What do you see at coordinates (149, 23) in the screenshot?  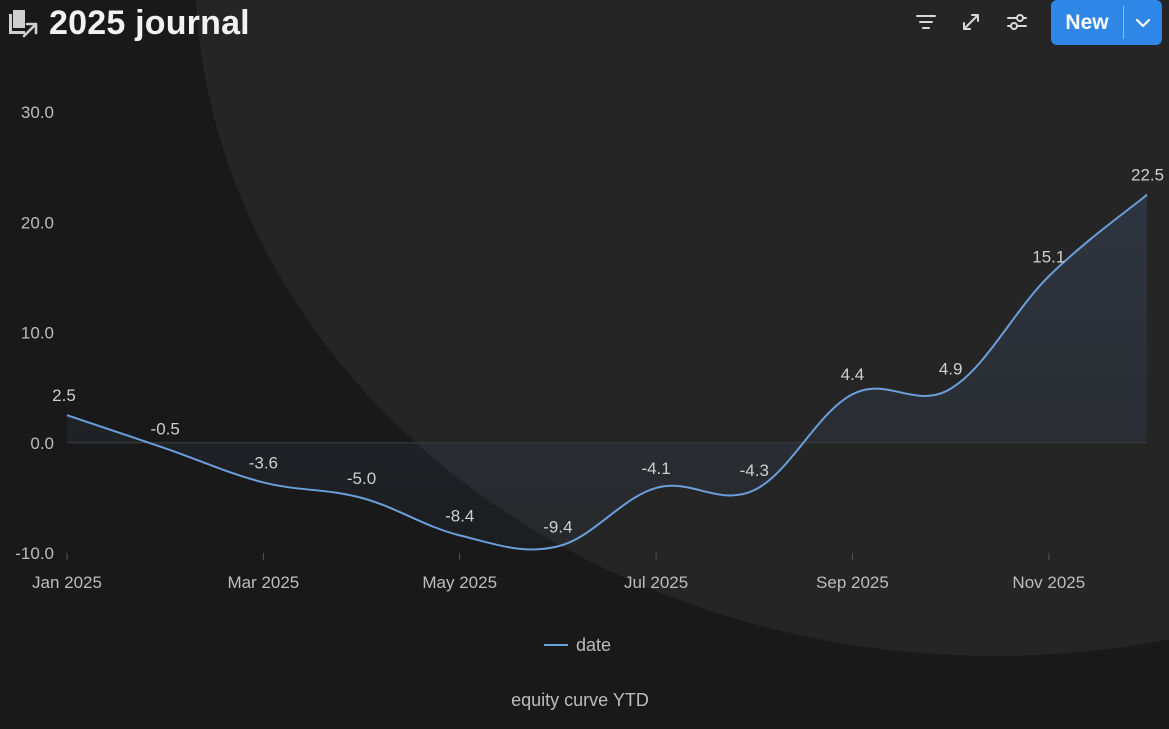 I see `page-title: 2025 journal` at bounding box center [149, 23].